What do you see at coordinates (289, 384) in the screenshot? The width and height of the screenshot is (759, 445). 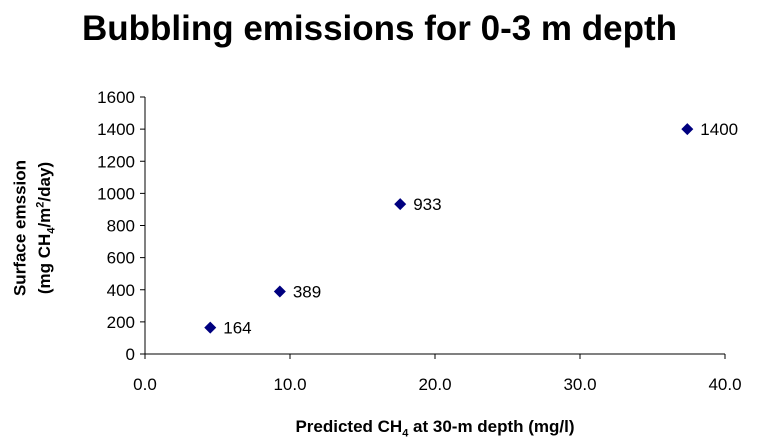 I see `x-tick-label: 10.0` at bounding box center [289, 384].